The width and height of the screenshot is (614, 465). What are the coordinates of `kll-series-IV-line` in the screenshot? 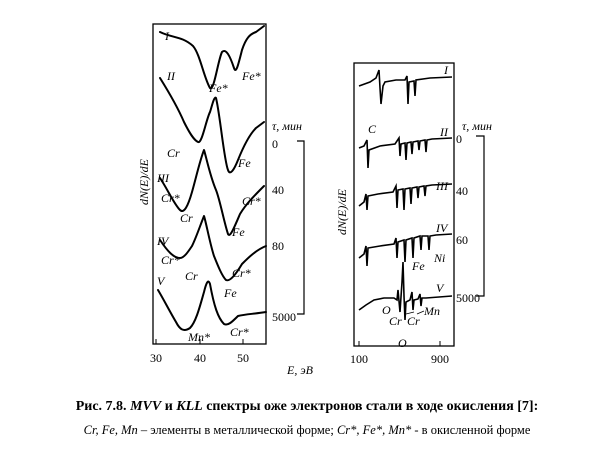 It's located at (405, 250).